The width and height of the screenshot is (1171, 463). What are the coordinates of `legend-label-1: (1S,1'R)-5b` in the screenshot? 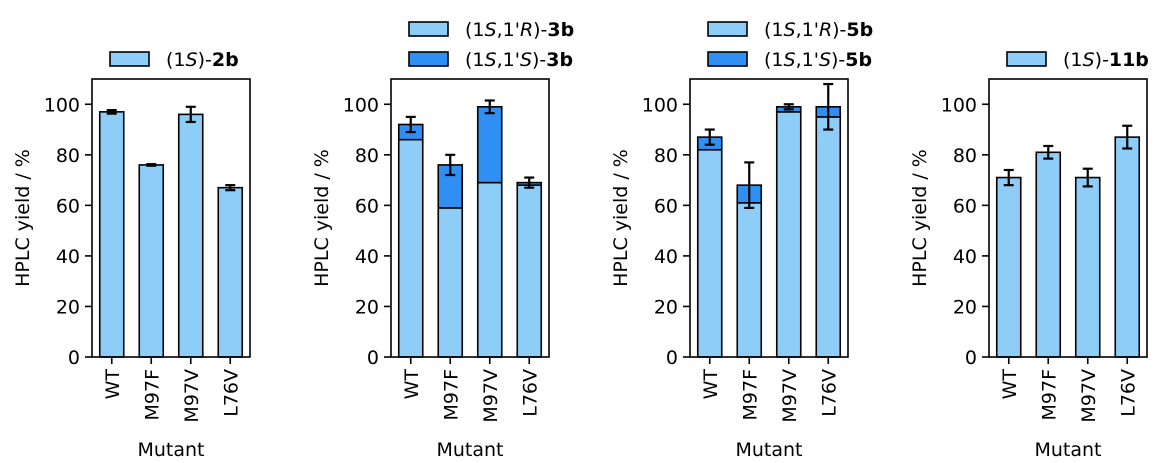 It's located at (818, 30).